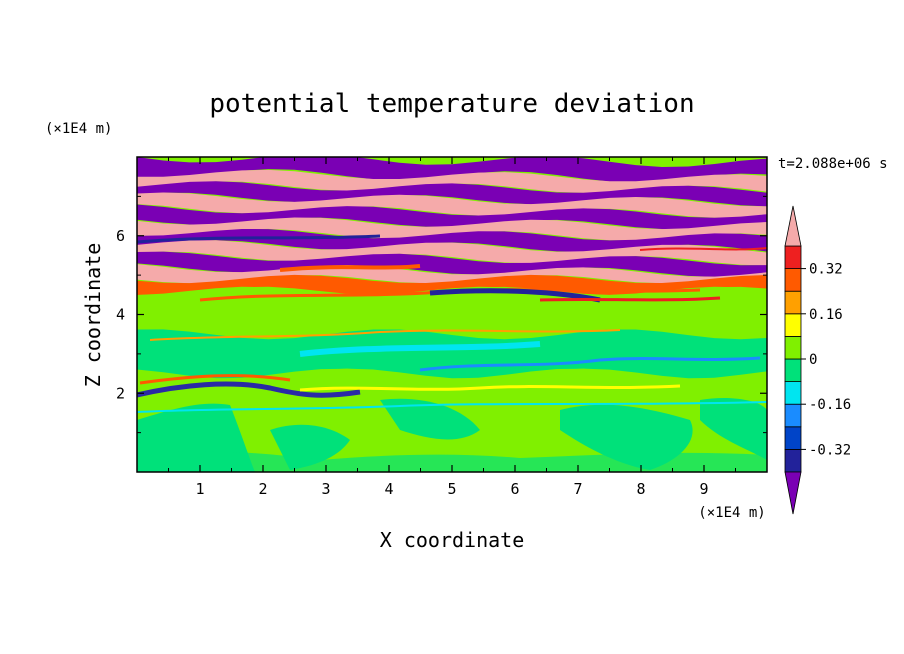 The image size is (904, 654). What do you see at coordinates (731, 513) in the screenshot?
I see `x-unit-label: (×1E4 m)` at bounding box center [731, 513].